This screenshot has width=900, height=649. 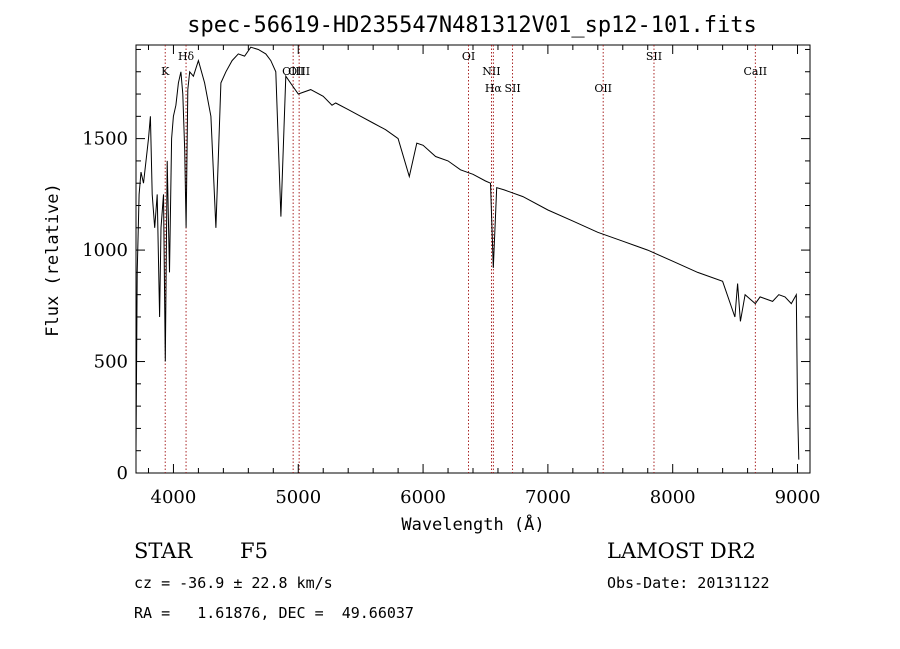 What do you see at coordinates (472, 524) in the screenshot?
I see `x-axis-title: Wavelength (Å)` at bounding box center [472, 524].